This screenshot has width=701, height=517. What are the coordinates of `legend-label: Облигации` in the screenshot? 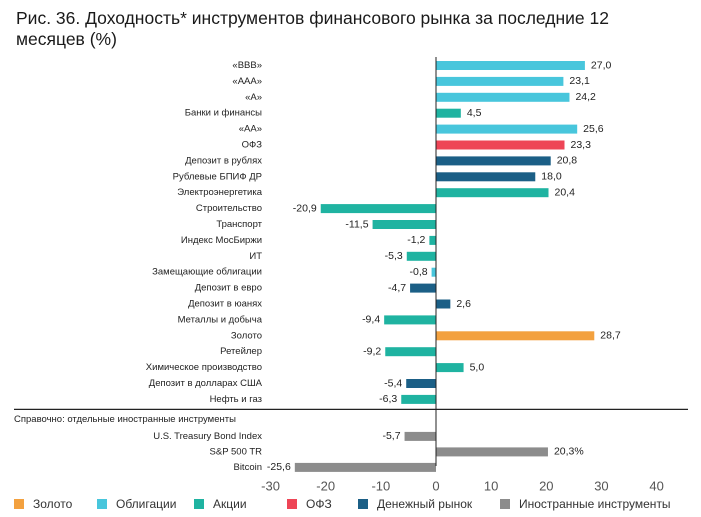 It's located at (146, 504).